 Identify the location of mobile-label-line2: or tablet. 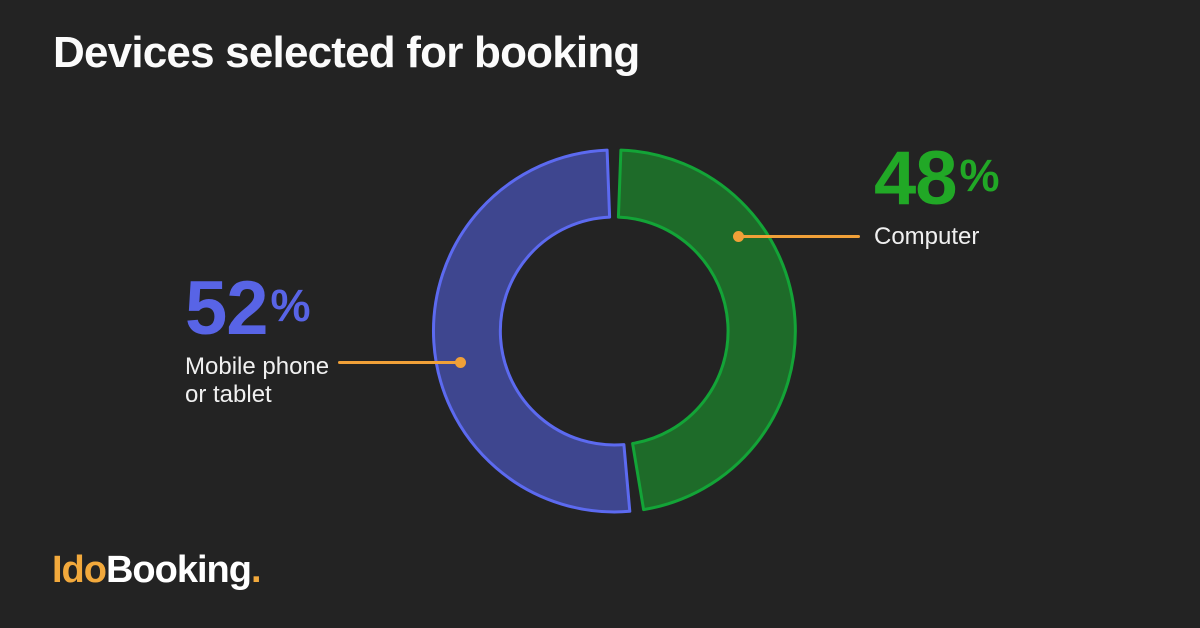
(228, 394).